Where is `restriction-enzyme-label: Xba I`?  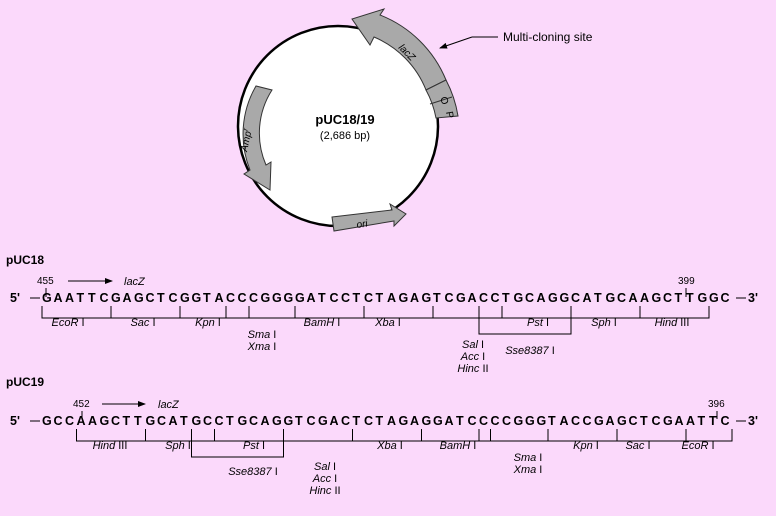
restriction-enzyme-label: Xba I is located at coordinates (387, 323).